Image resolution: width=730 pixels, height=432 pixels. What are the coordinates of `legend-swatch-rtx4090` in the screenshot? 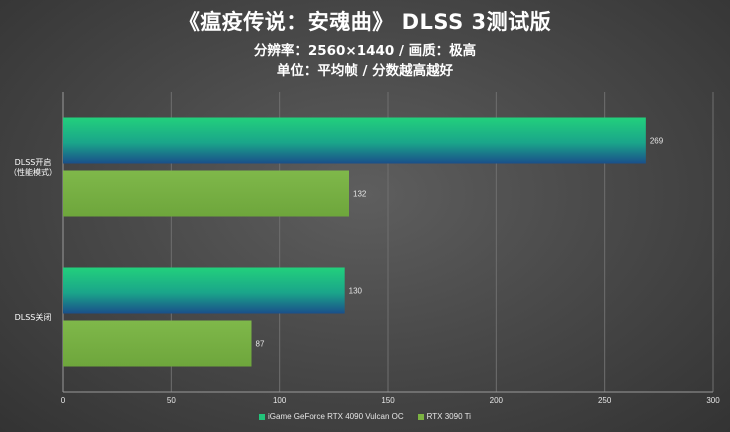 It's located at (262, 416).